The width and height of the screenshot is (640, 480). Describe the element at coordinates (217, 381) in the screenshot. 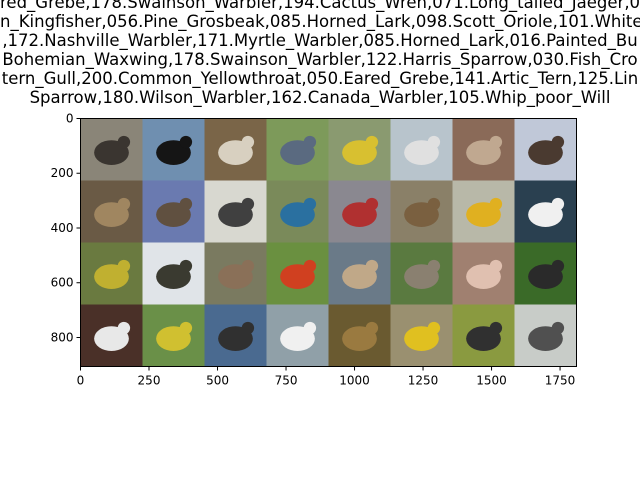

I see `x-tick-label: 500` at that location.